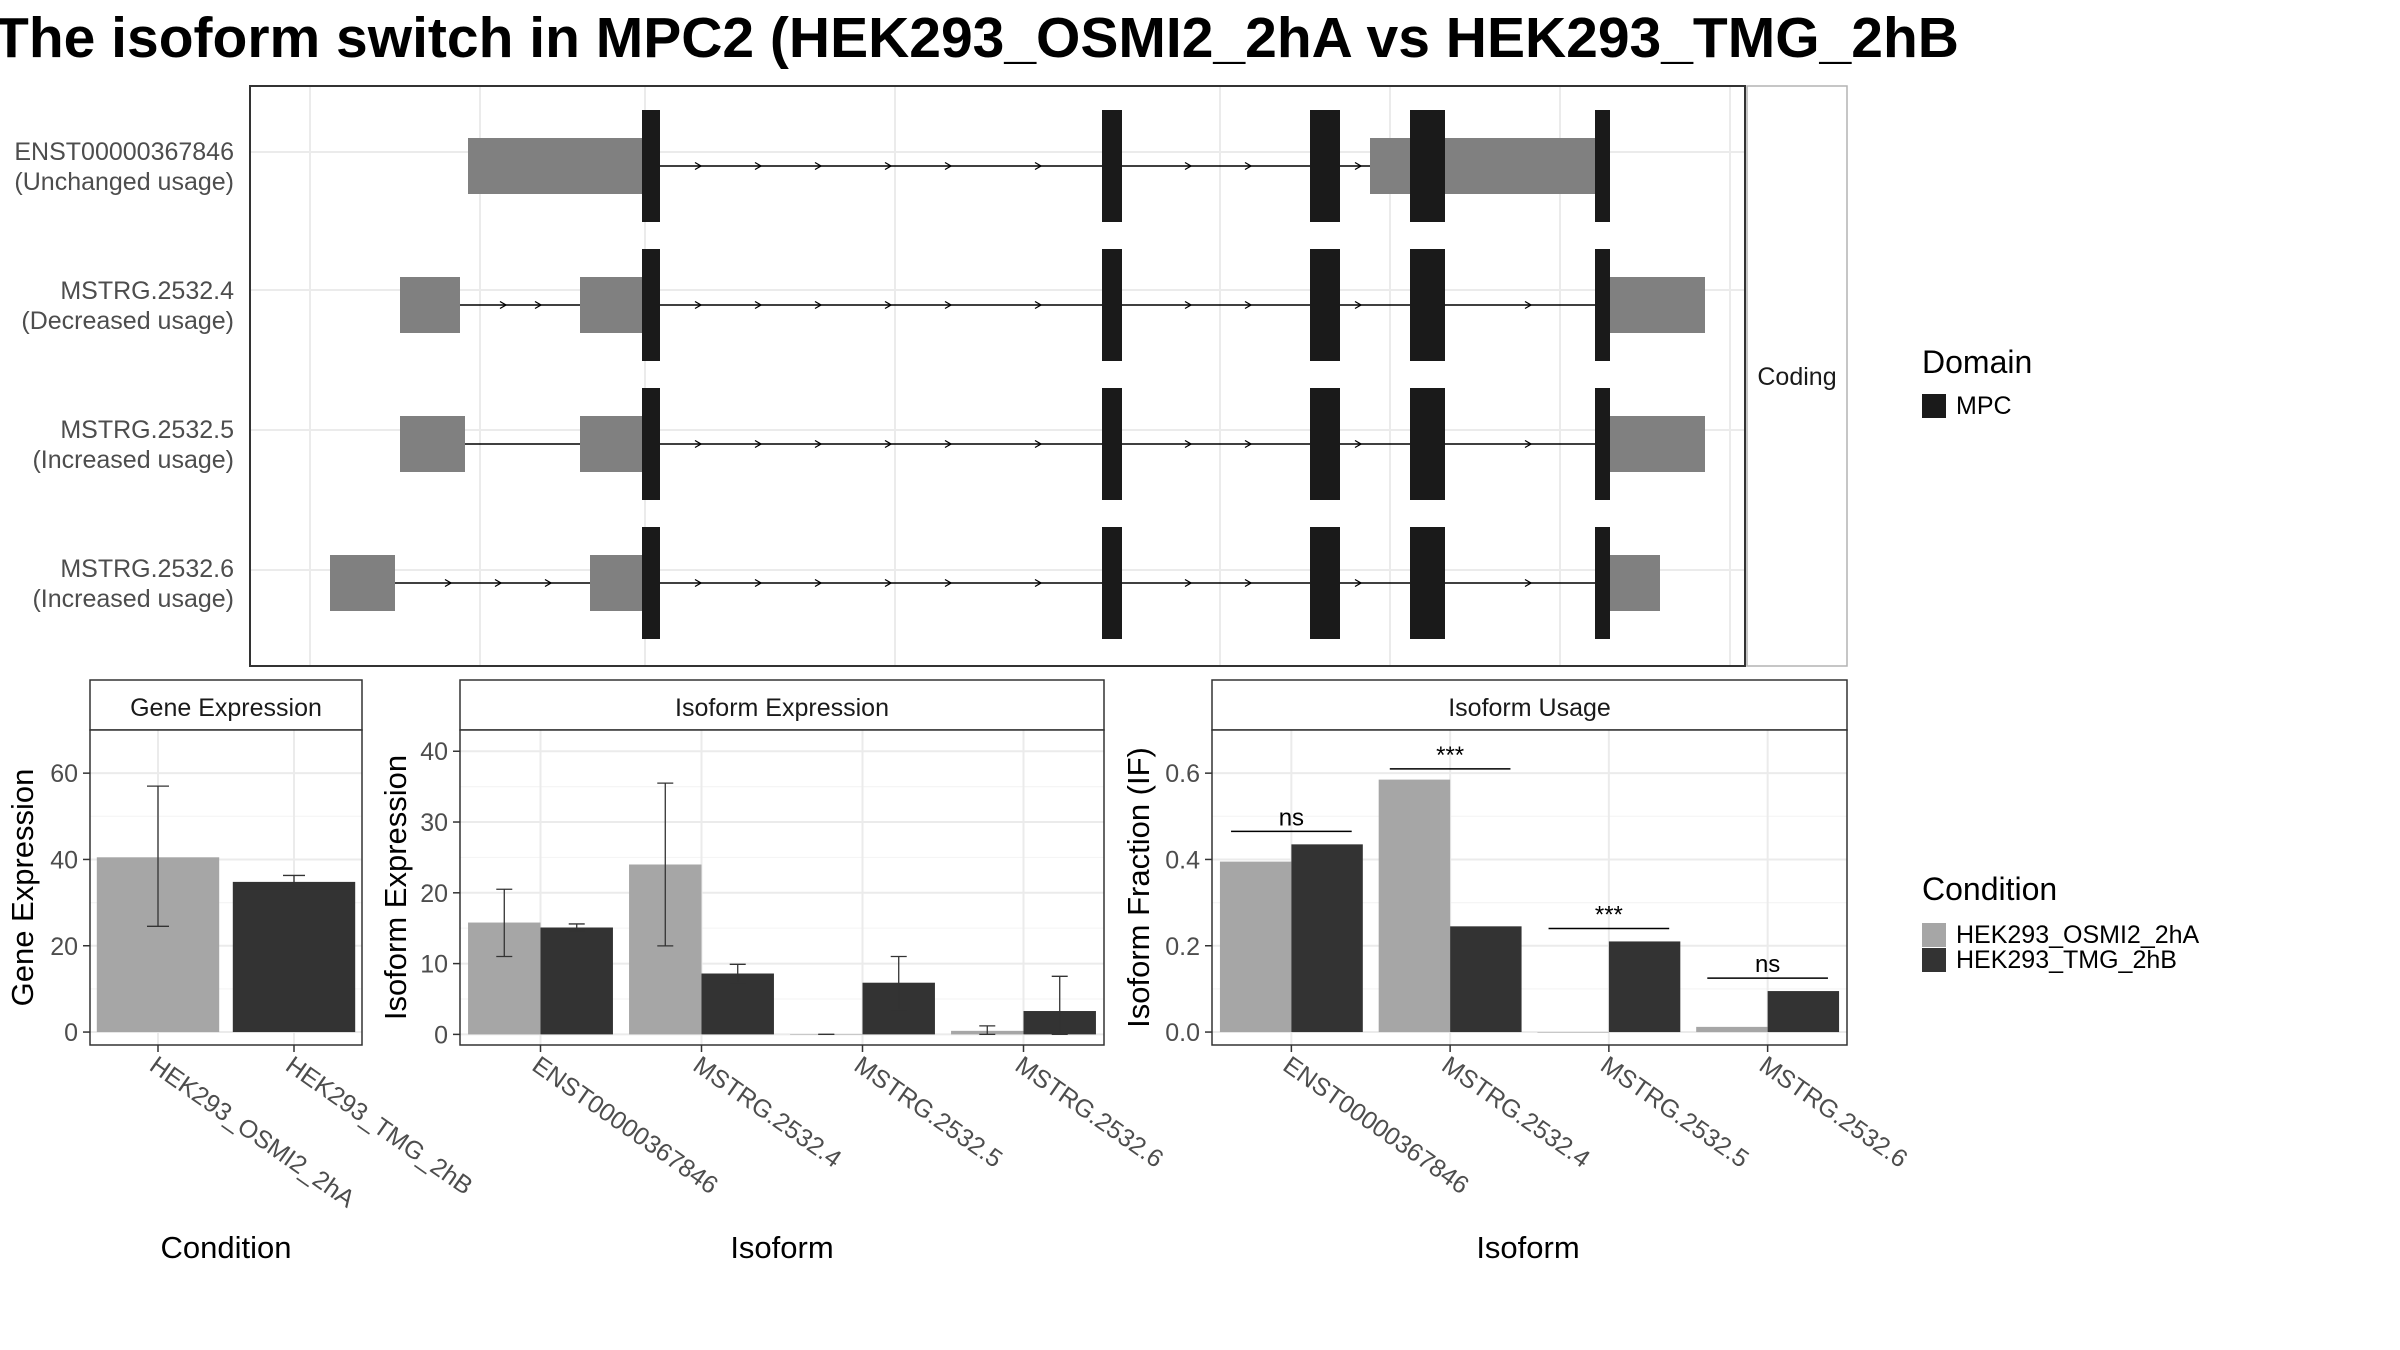  What do you see at coordinates (226, 887) in the screenshot?
I see `panel-border` at bounding box center [226, 887].